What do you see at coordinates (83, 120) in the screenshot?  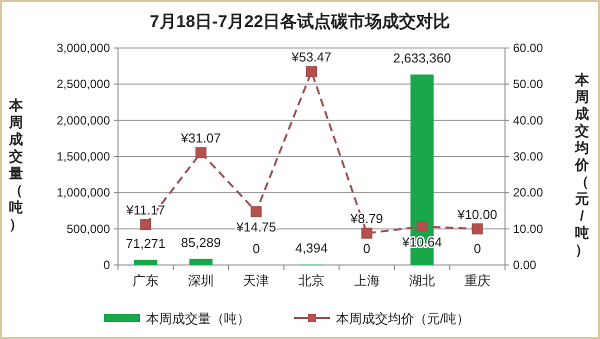 I see `y-tick-label: 2,000,000` at bounding box center [83, 120].